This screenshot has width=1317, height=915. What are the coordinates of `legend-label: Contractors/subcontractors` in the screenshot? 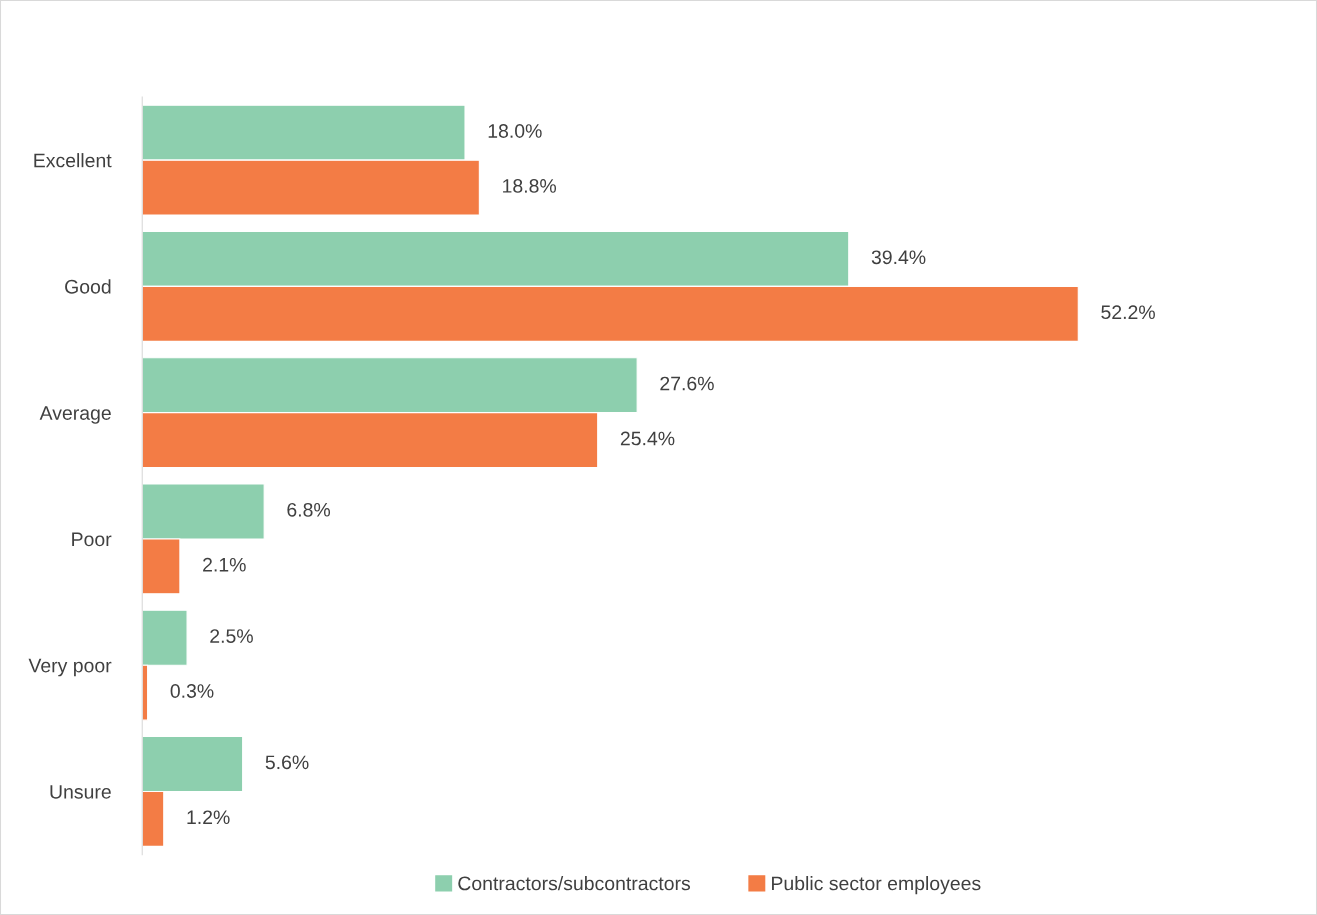 It's located at (574, 883).